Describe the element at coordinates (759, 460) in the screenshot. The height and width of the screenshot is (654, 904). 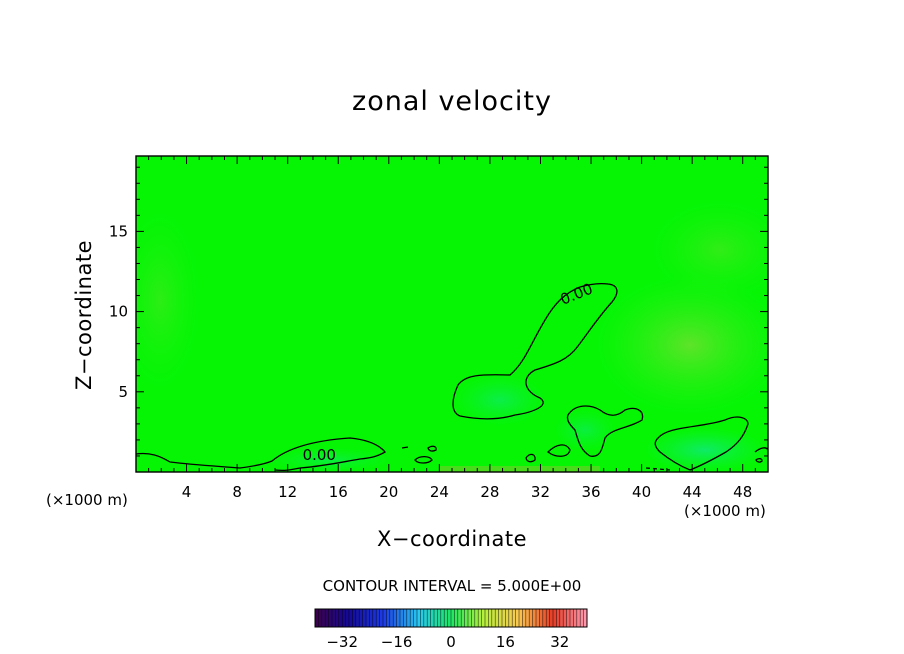
I see `contour-right-dot` at that location.